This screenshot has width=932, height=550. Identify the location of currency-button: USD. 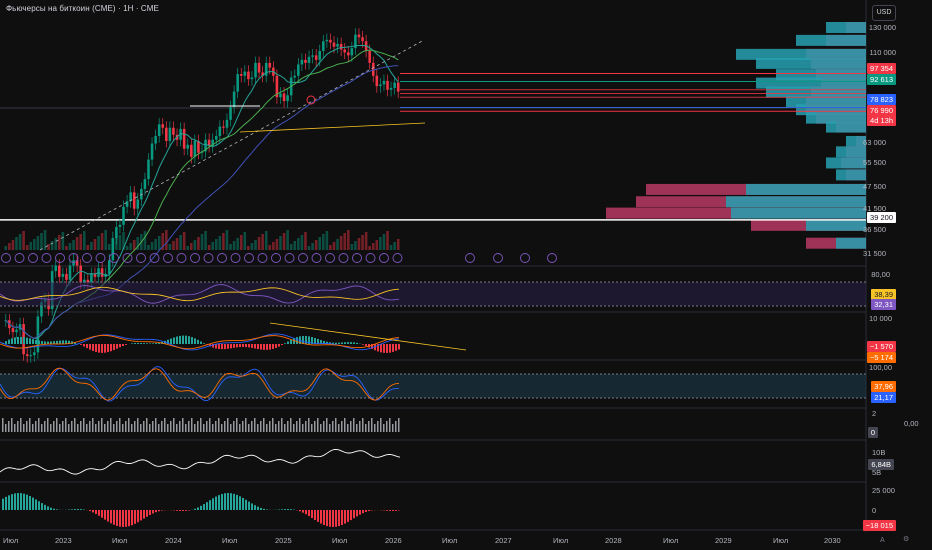
(884, 13).